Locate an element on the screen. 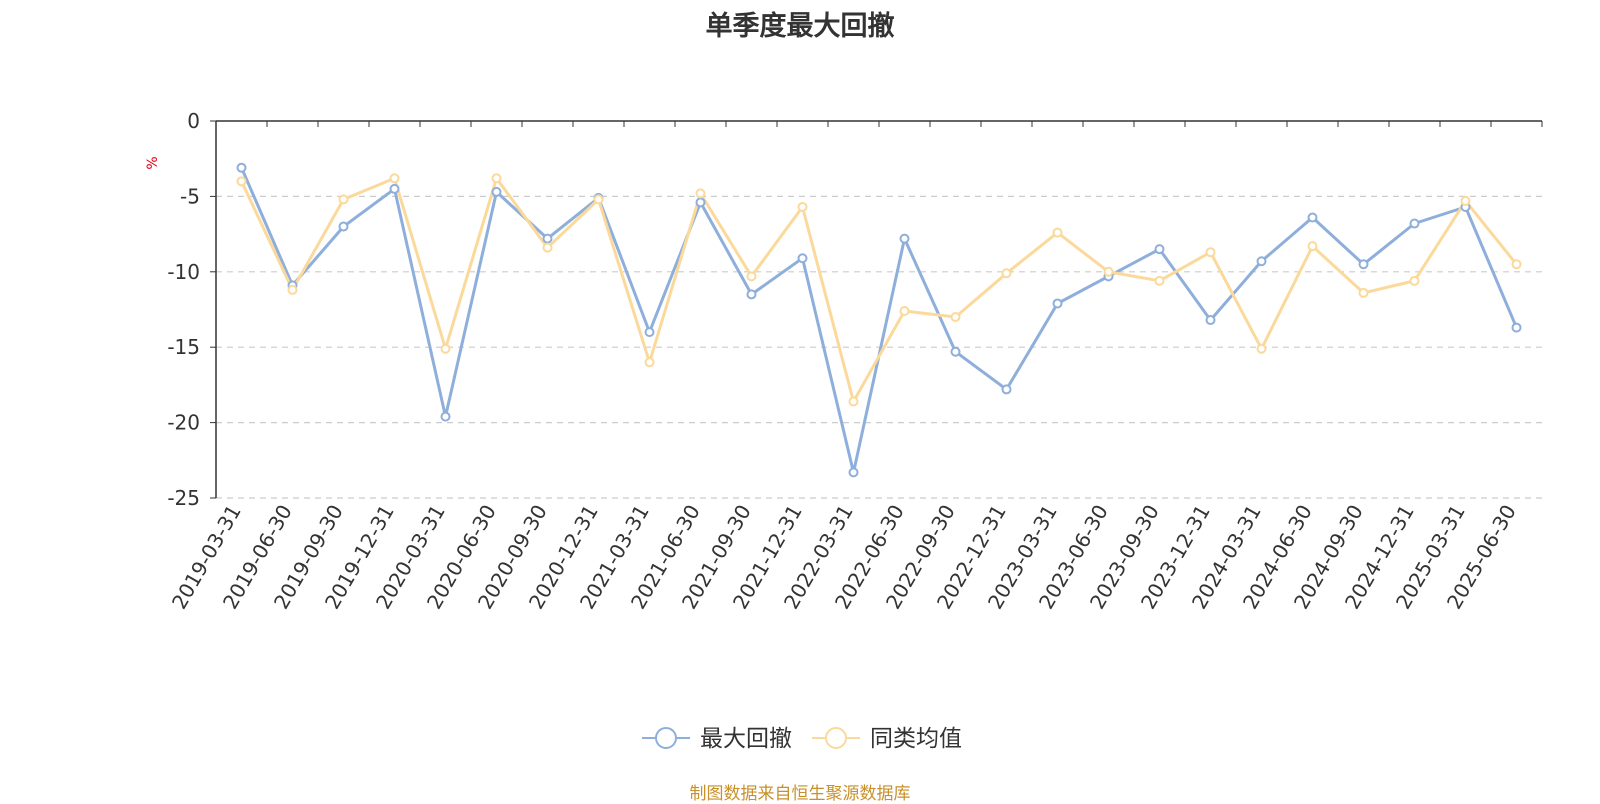  y-tick-label: -25 is located at coordinates (183, 498).